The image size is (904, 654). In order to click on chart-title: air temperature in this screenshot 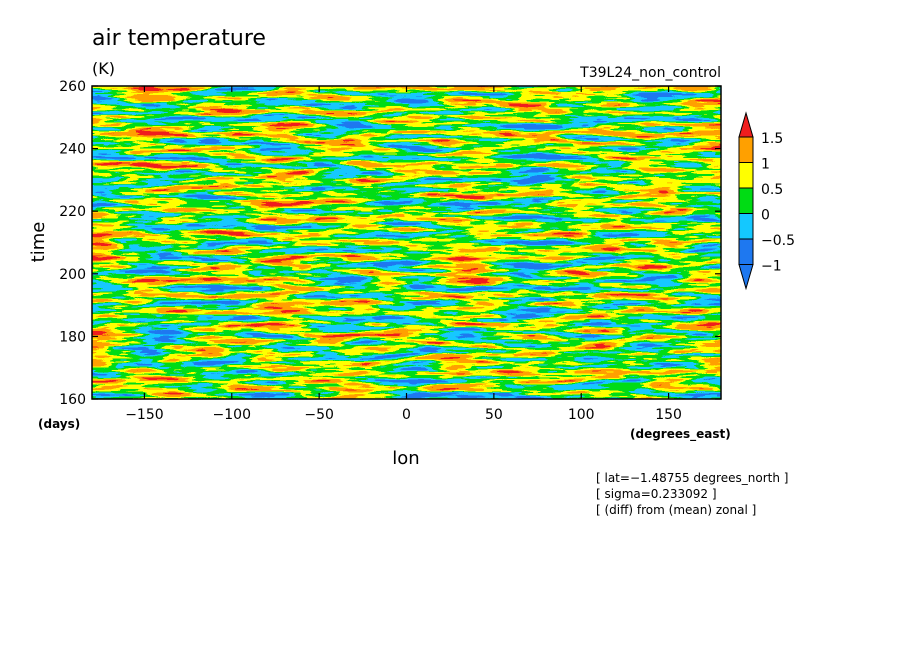, I will do `click(179, 38)`.